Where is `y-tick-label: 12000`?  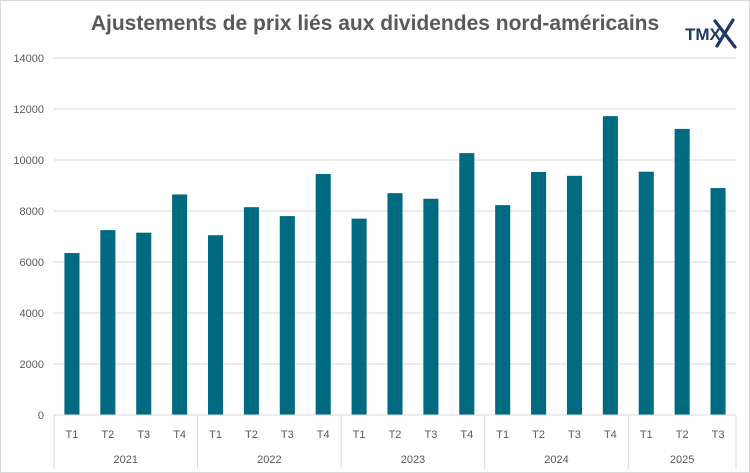 y-tick-label: 12000 is located at coordinates (28, 110).